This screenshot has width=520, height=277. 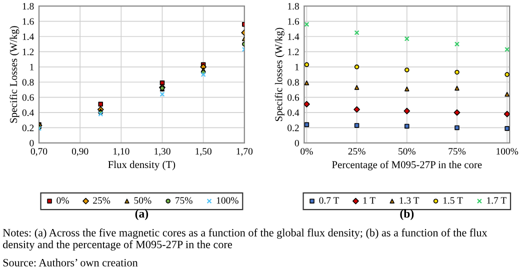 I want to click on x-axis-title: Flux density (T), so click(x=142, y=165).